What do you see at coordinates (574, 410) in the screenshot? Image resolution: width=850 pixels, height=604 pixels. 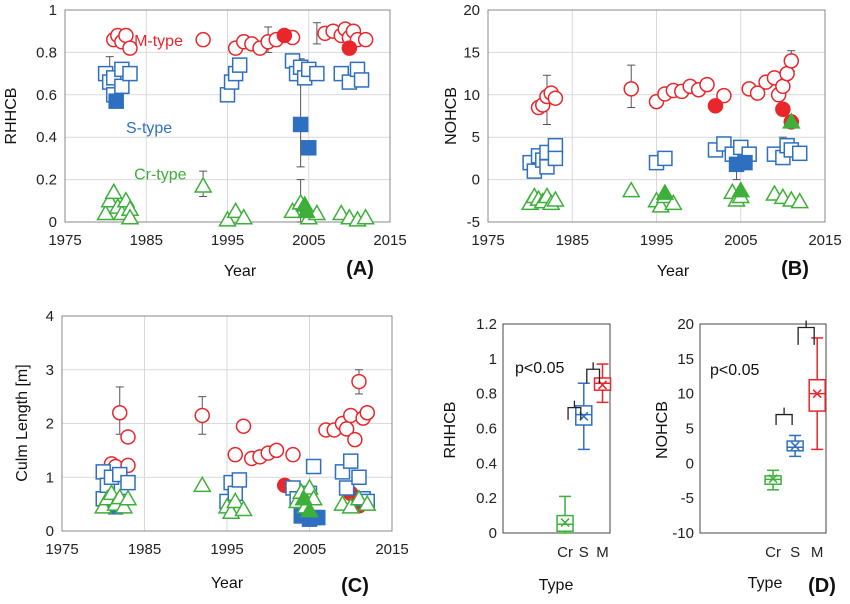 I see `significance-bracket` at bounding box center [574, 410].